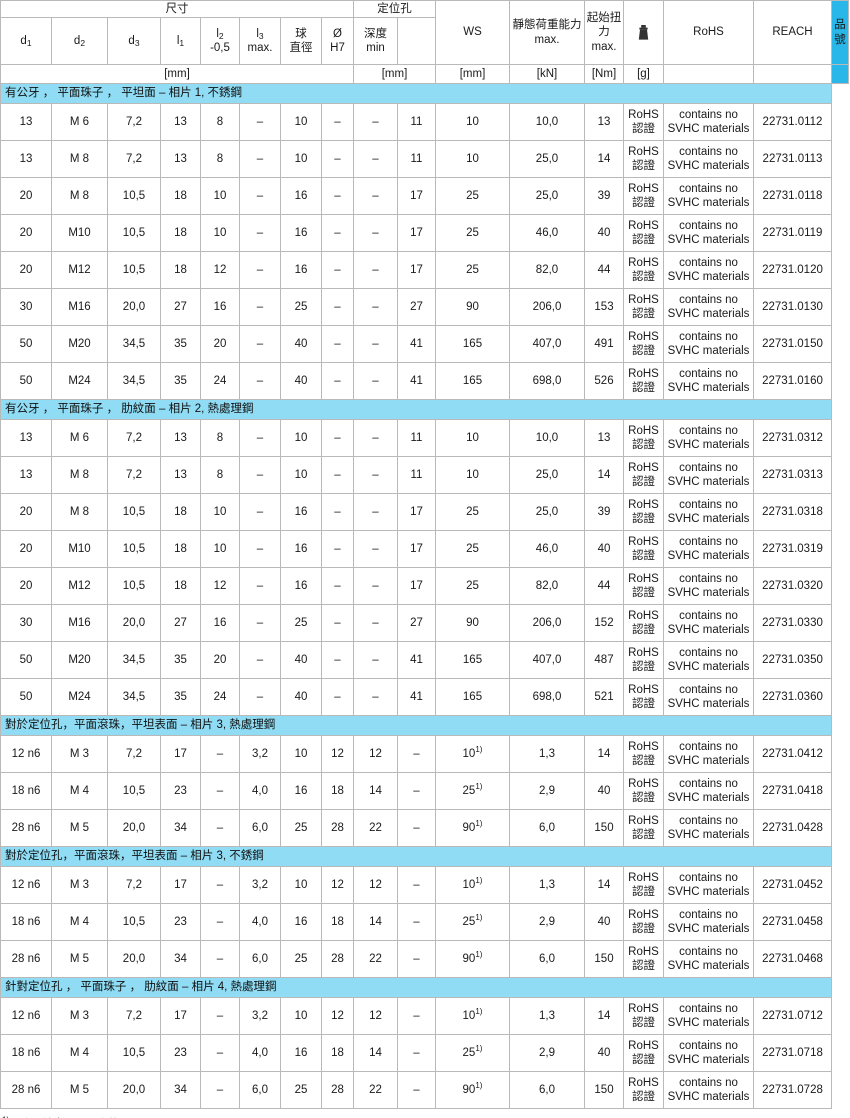 The width and height of the screenshot is (850, 1118). What do you see at coordinates (792, 512) in the screenshot?
I see `cell-part-number: 22731.0318` at bounding box center [792, 512].